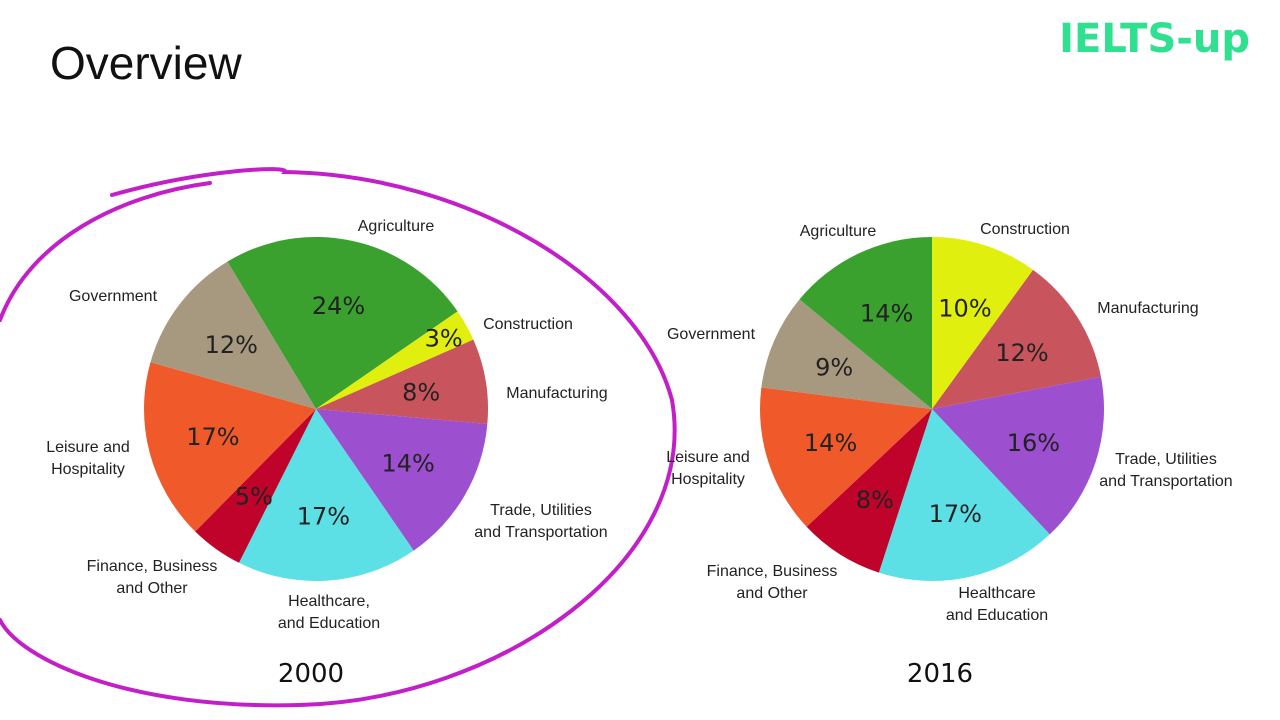  I want to click on slice-value-government: 12%, so click(231, 345).